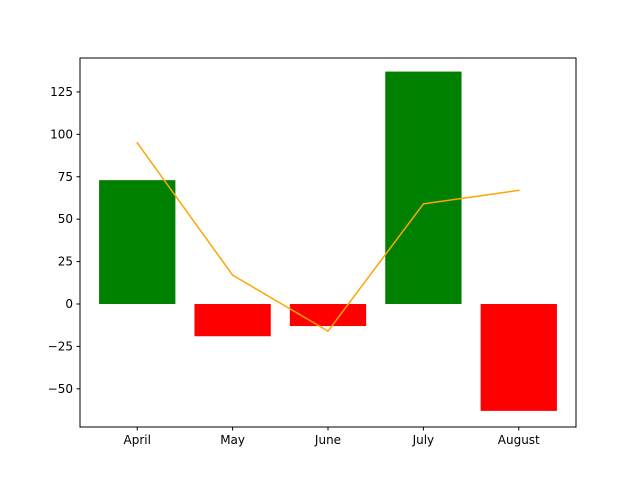  Describe the element at coordinates (60, 346) in the screenshot. I see `y-tick-label: −25` at that location.